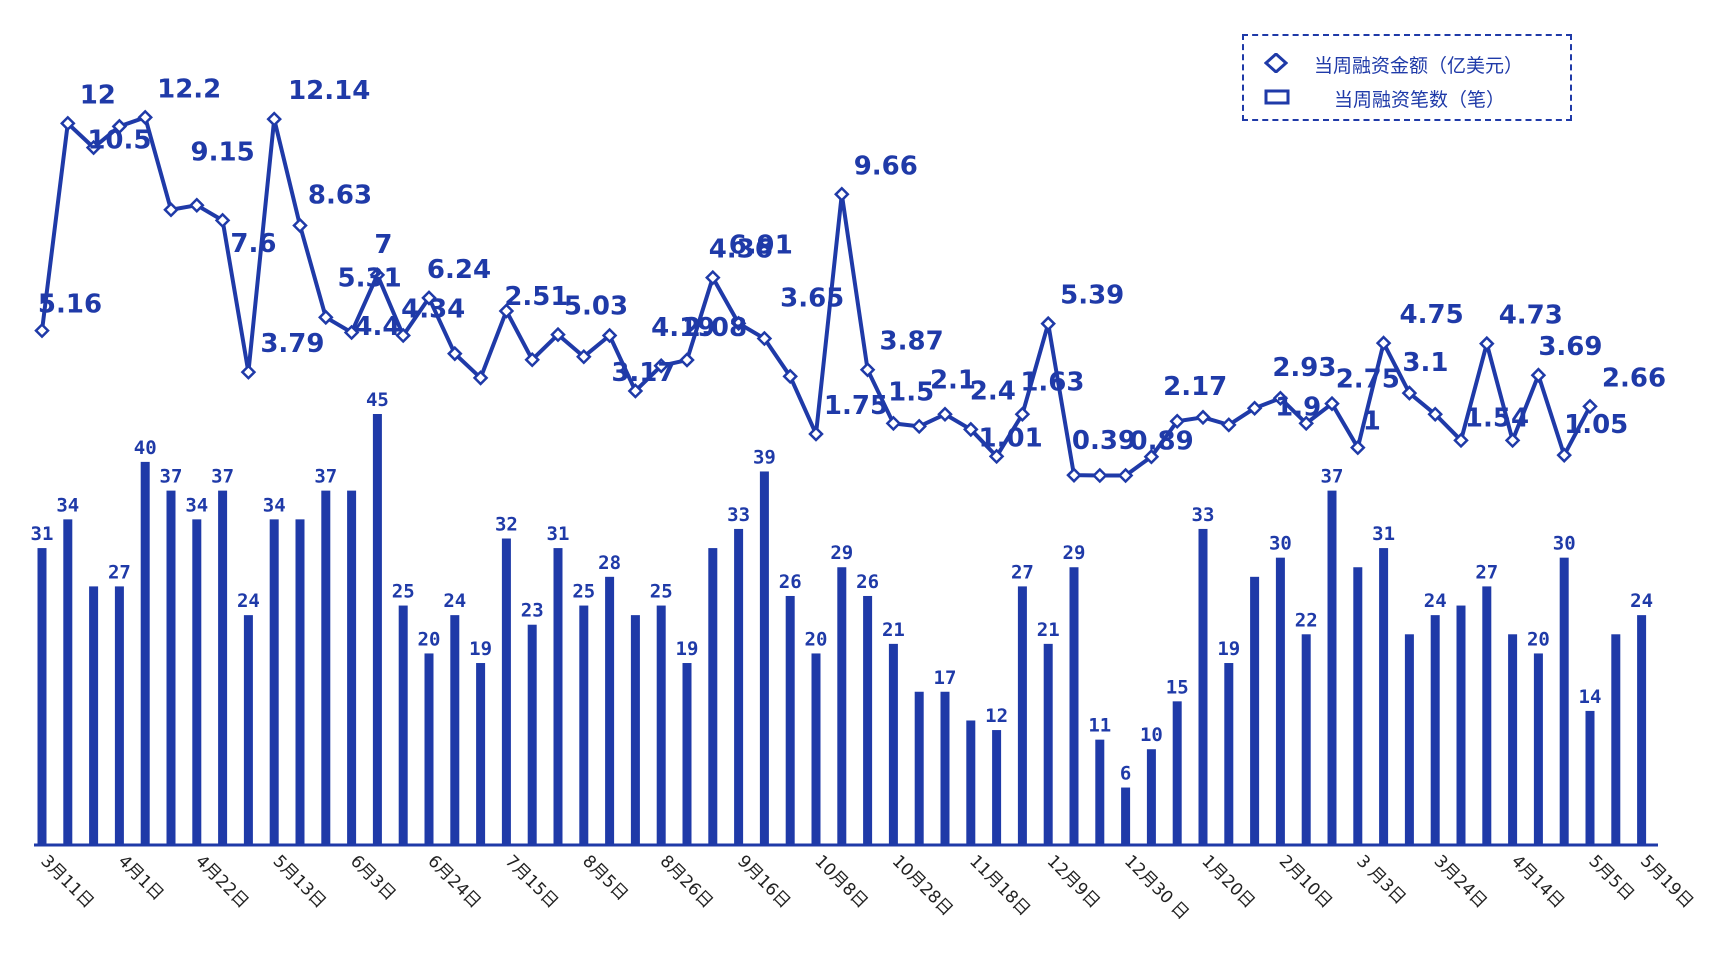 The image size is (1728, 972). What do you see at coordinates (1162, 441) in the screenshot?
I see `line-value-label: 0.89` at bounding box center [1162, 441].